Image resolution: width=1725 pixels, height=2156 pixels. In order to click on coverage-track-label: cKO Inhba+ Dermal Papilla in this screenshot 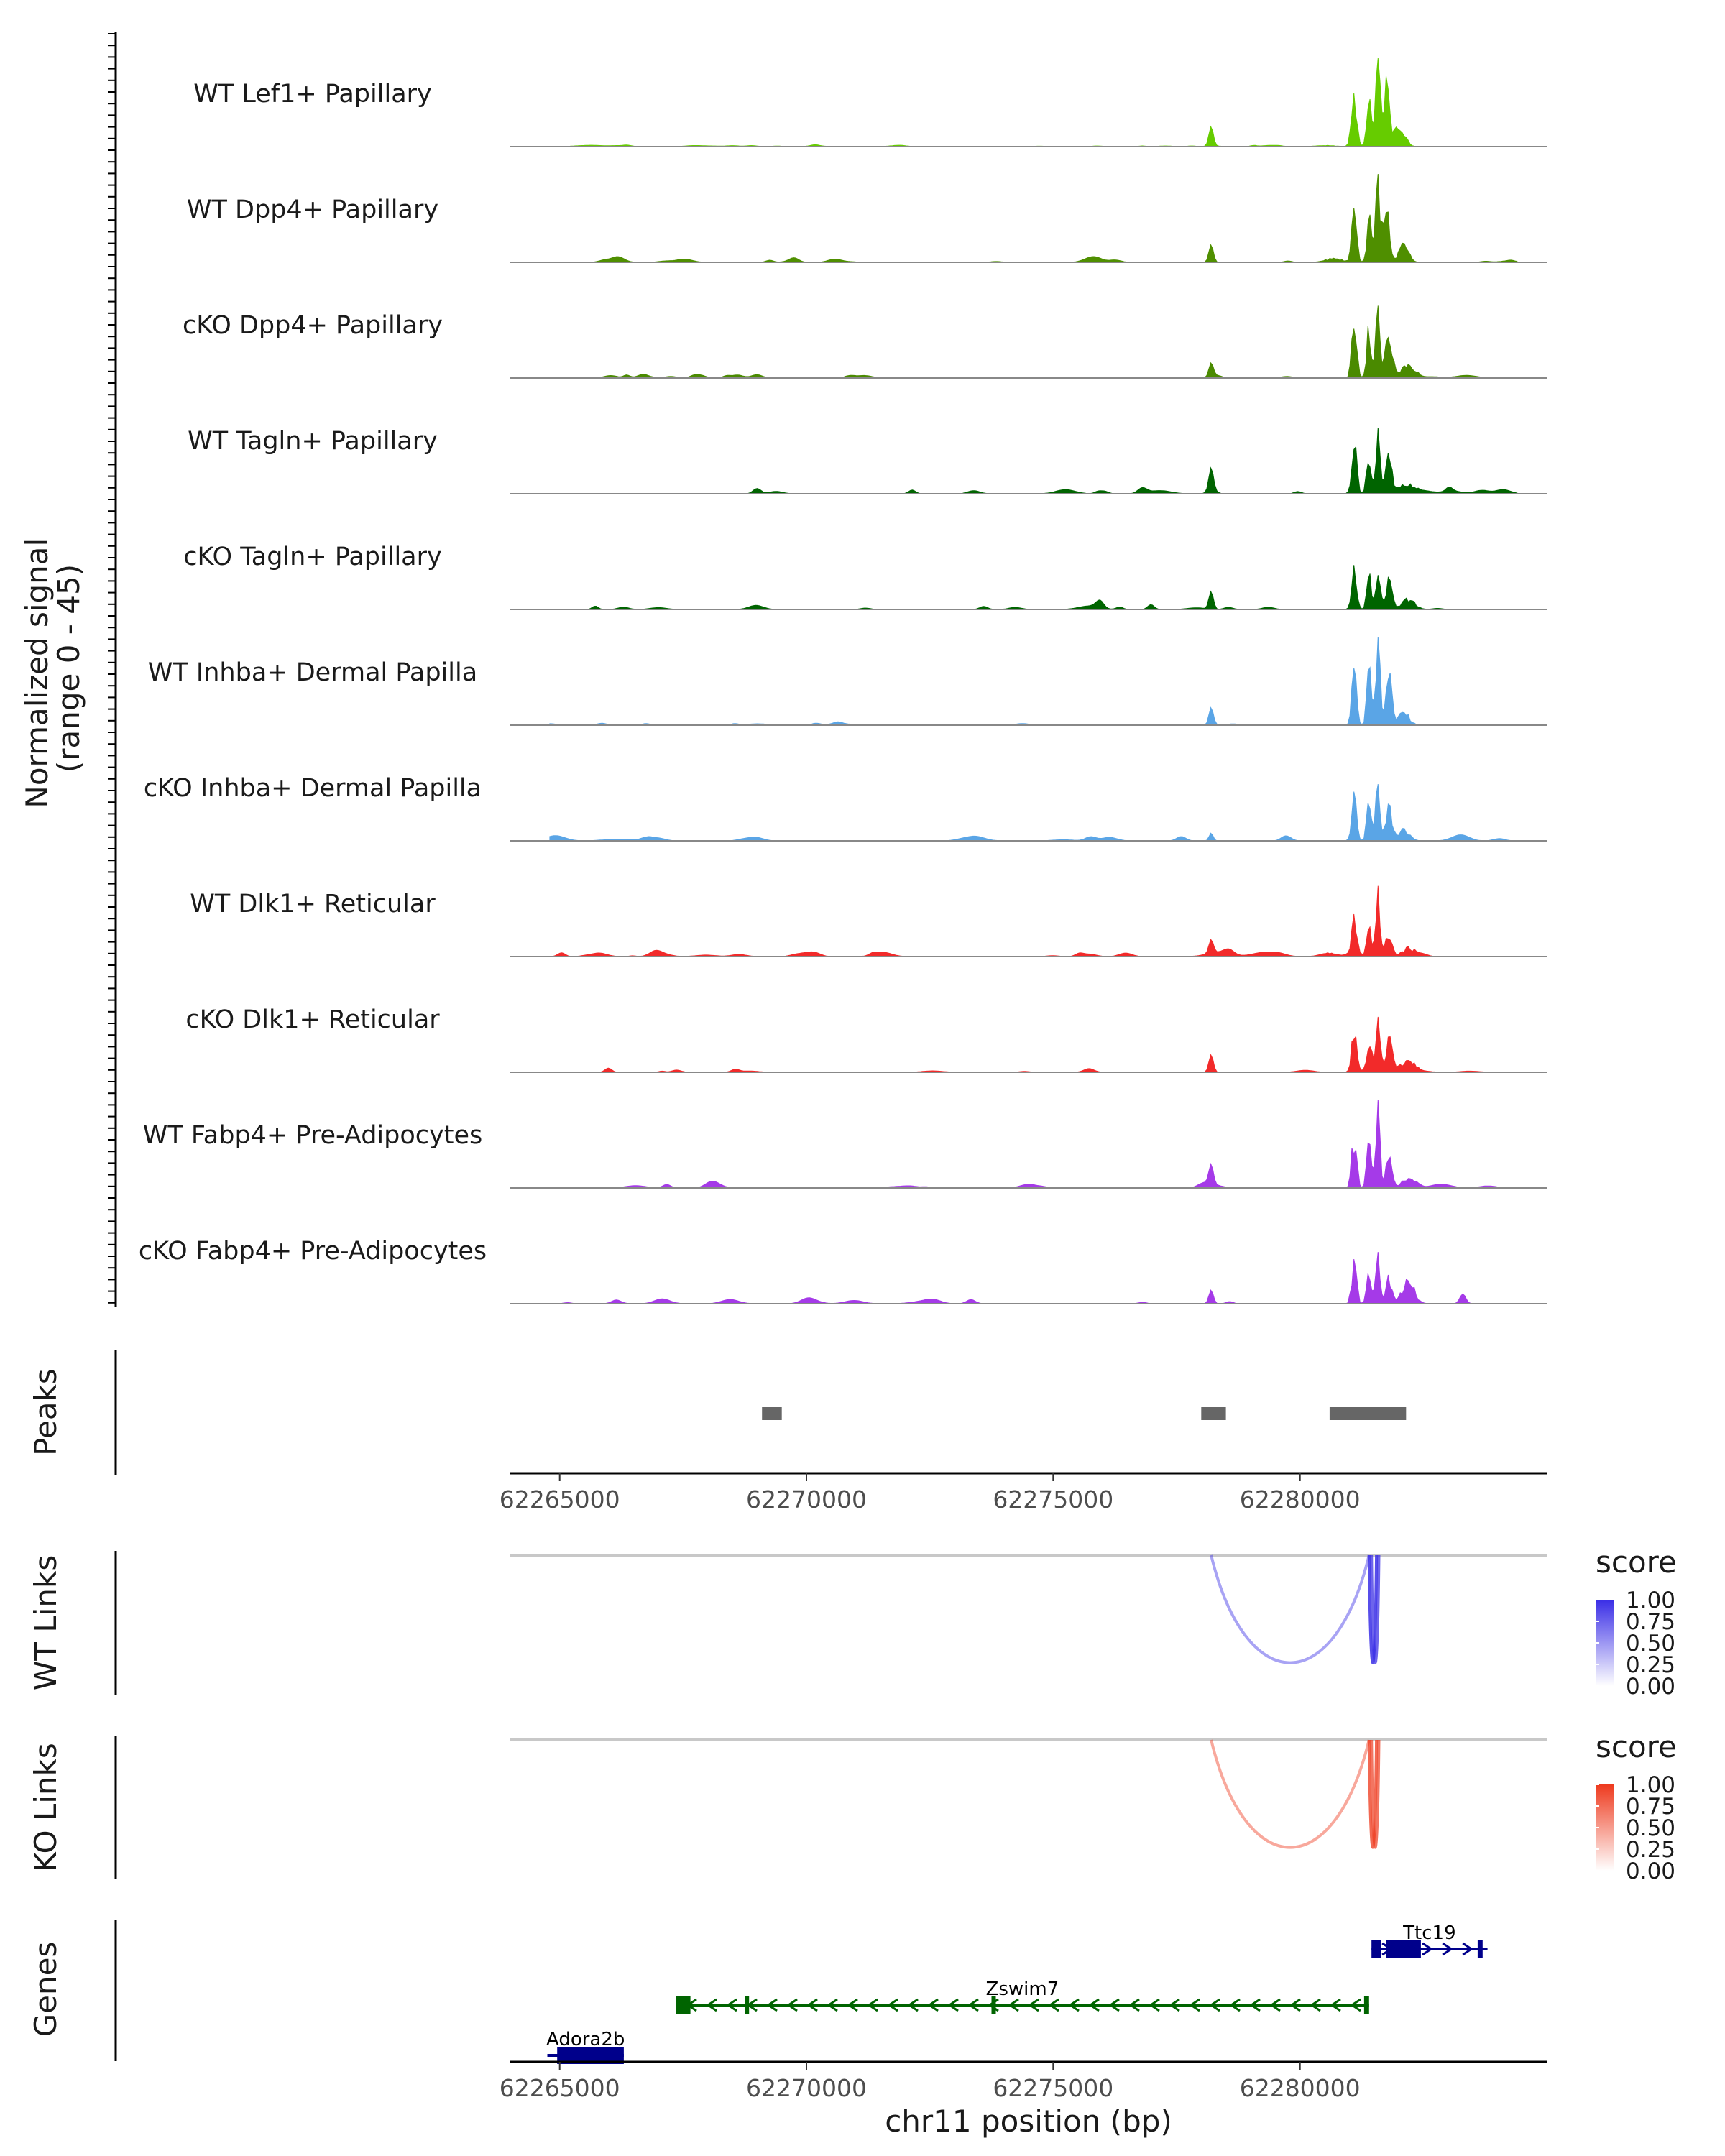, I will do `click(313, 788)`.